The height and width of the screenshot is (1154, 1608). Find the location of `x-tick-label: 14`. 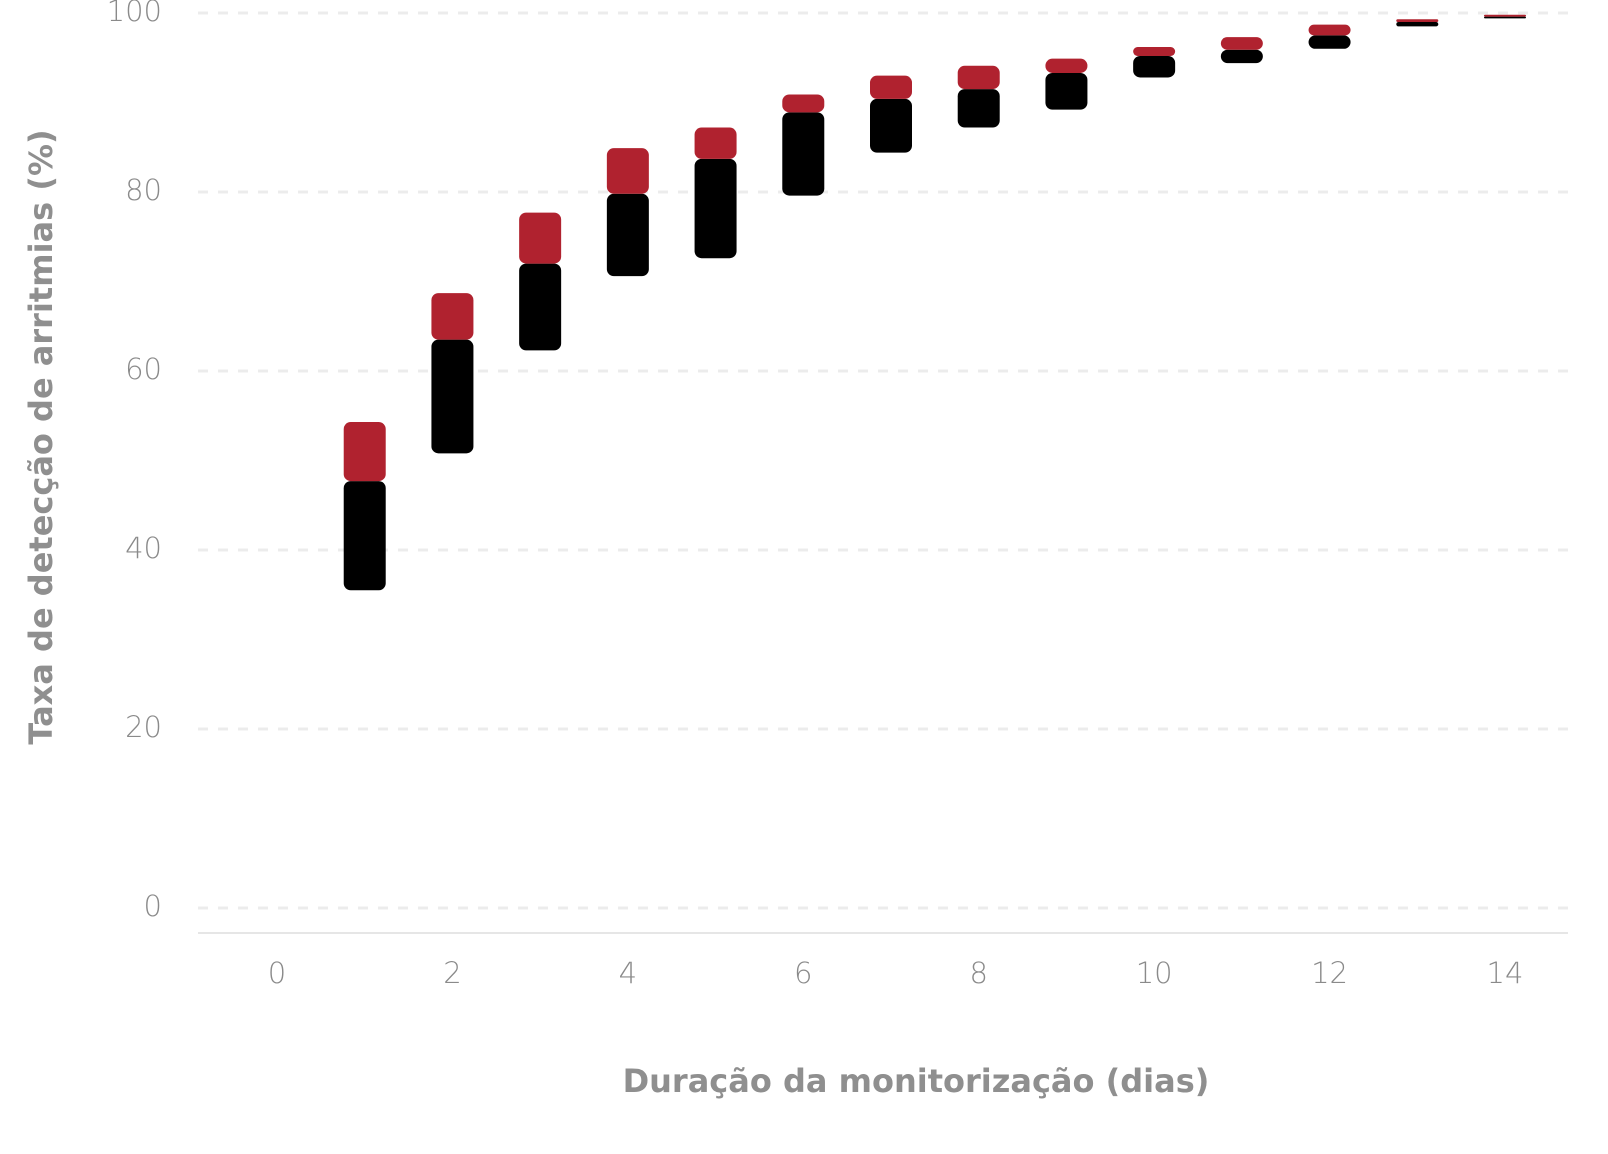

x-tick-label: 14 is located at coordinates (1505, 973).